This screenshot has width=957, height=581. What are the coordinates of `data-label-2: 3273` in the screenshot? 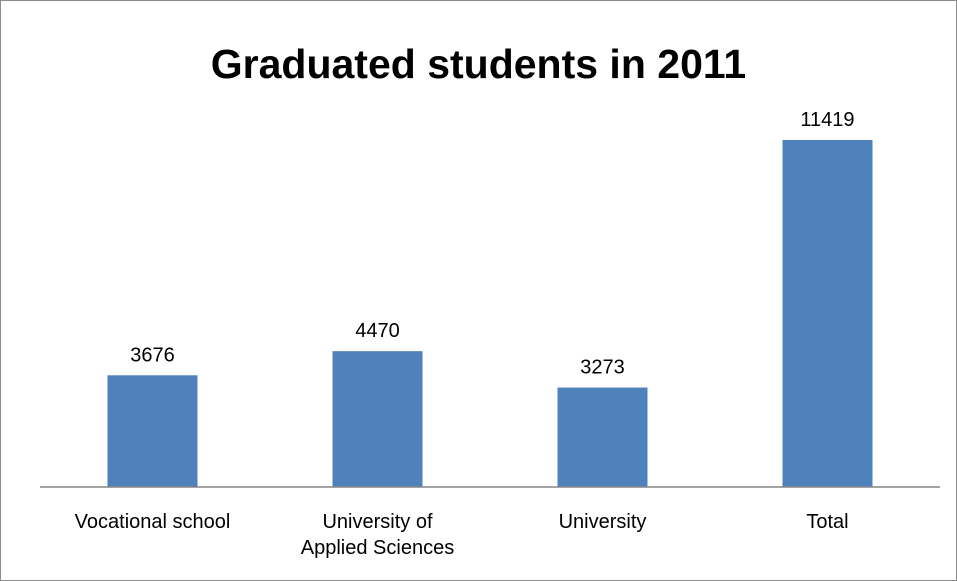 It's located at (602, 368).